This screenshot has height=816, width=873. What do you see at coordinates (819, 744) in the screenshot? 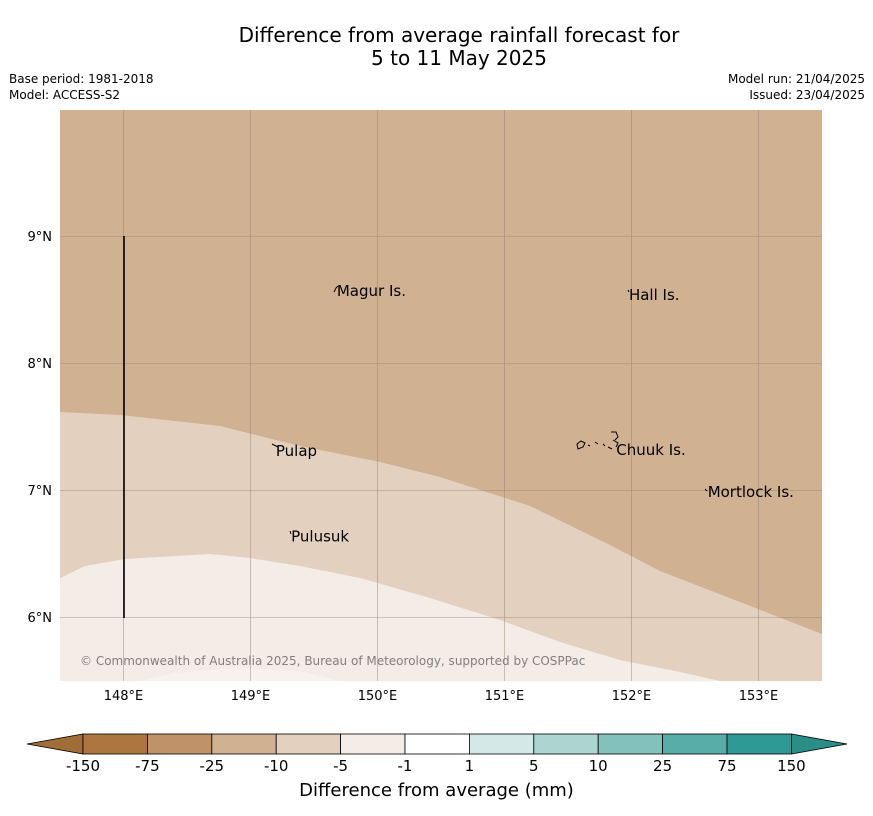
I see `colorbar-high-extend` at bounding box center [819, 744].